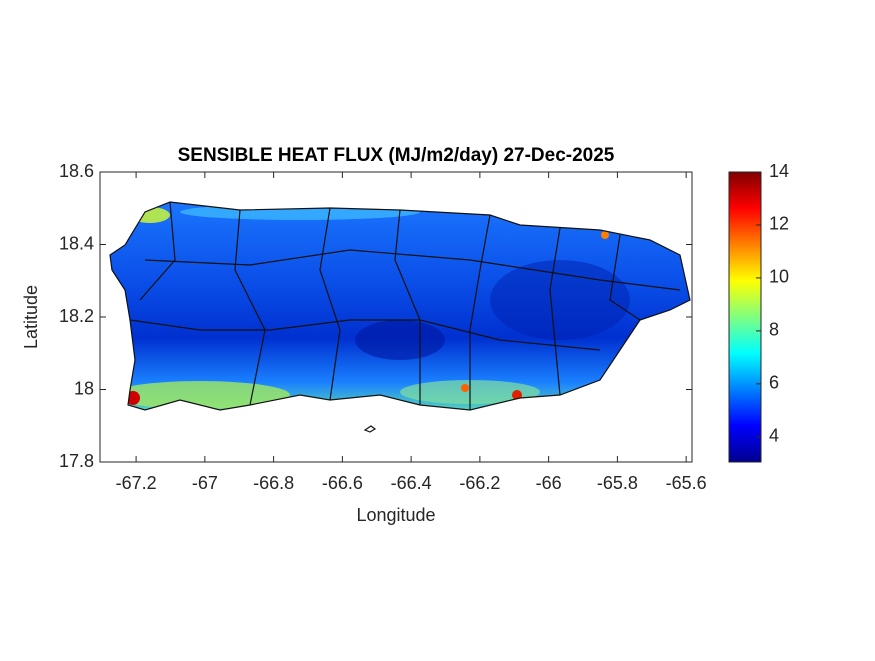  Describe the element at coordinates (342, 483) in the screenshot. I see `x-tick-label: -66.6` at that location.